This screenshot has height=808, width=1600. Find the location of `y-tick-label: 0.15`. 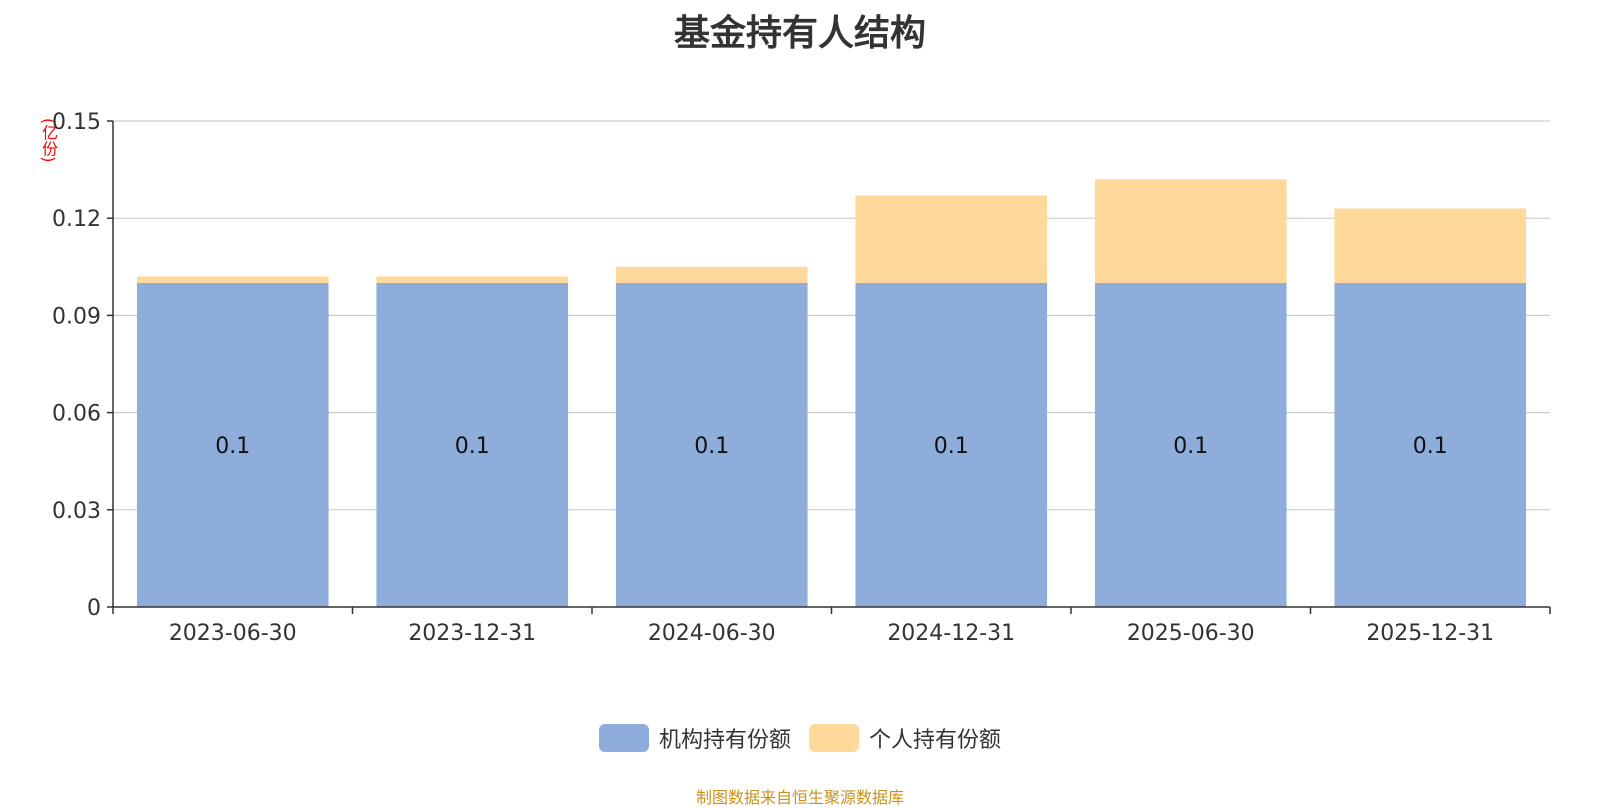

y-tick-label: 0.15 is located at coordinates (76, 122).